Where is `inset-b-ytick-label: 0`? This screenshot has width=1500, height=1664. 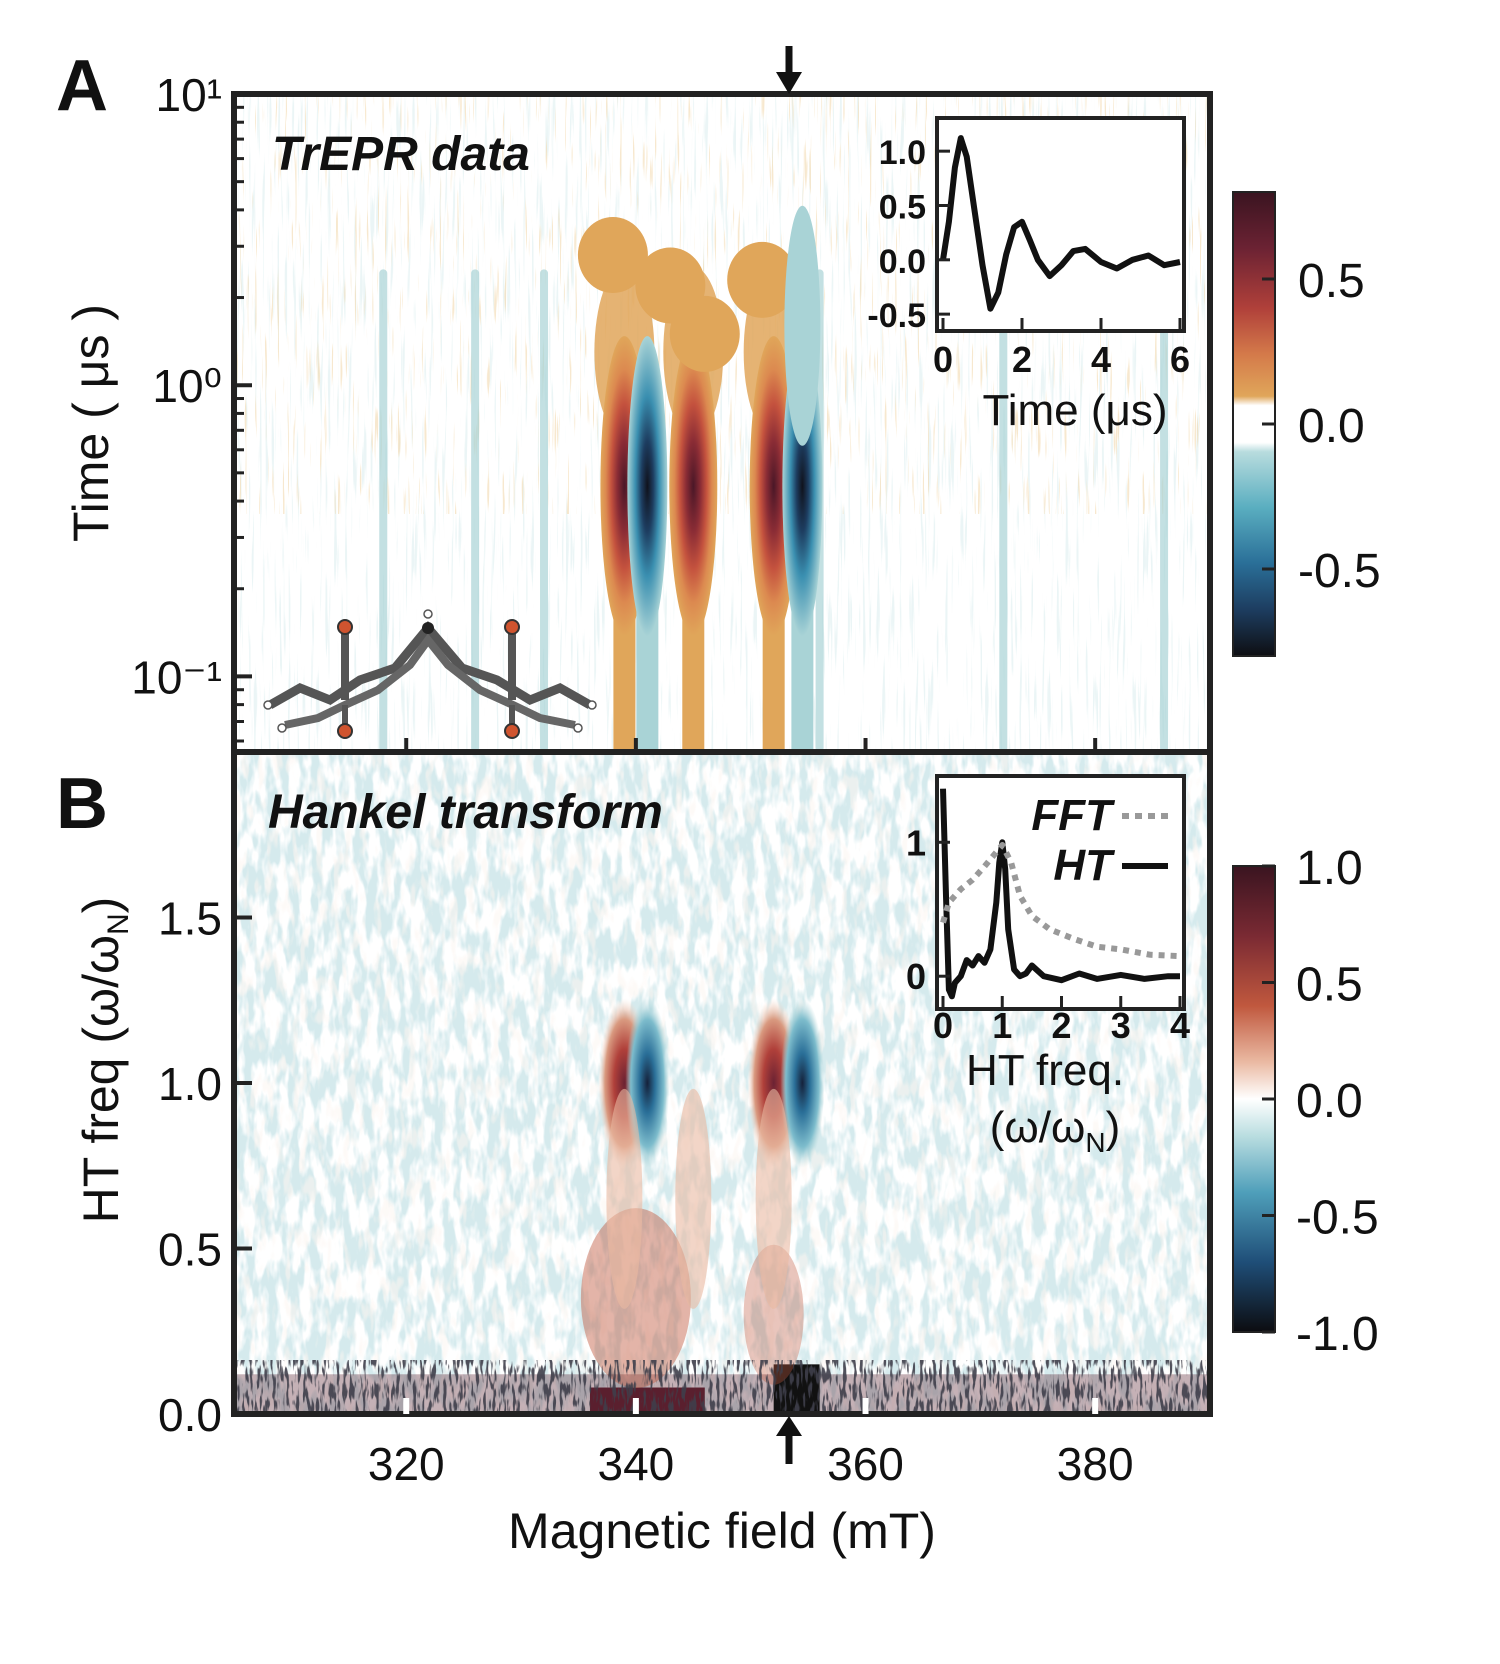
inset-b-ytick-label: 0 is located at coordinates (916, 976).